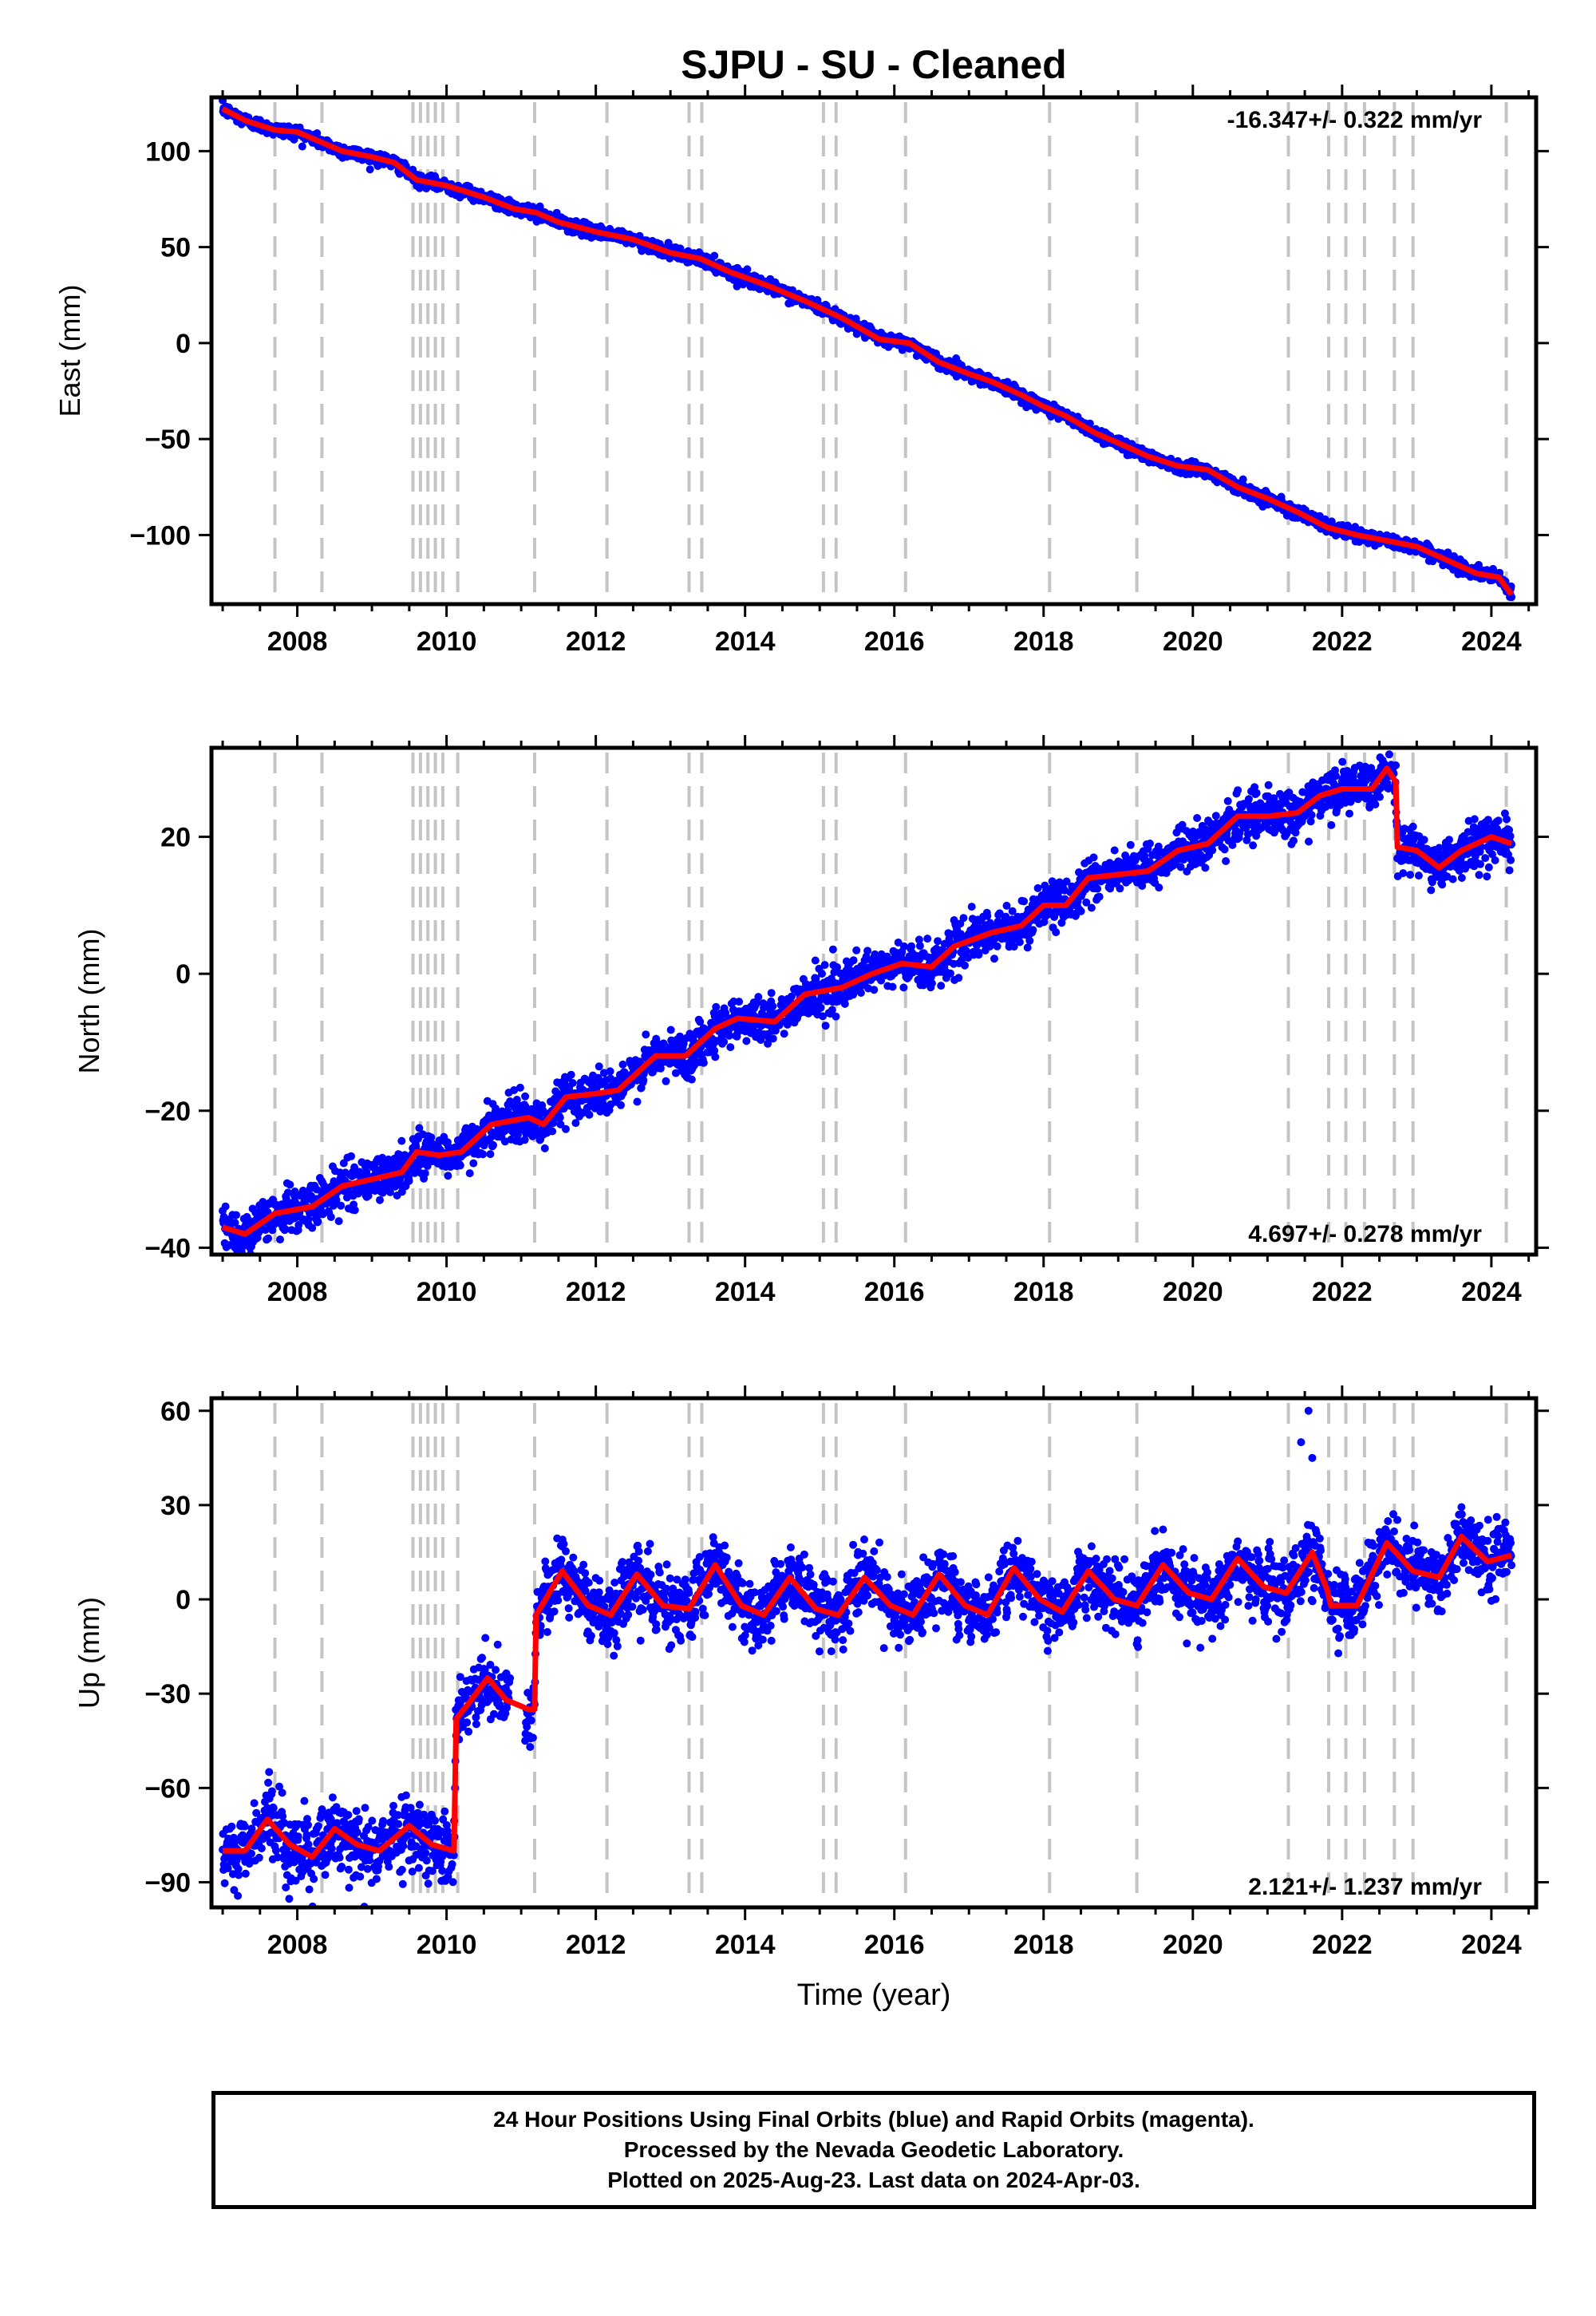  Describe the element at coordinates (1043, 641) in the screenshot. I see `x-tick-label: 2018` at that location.